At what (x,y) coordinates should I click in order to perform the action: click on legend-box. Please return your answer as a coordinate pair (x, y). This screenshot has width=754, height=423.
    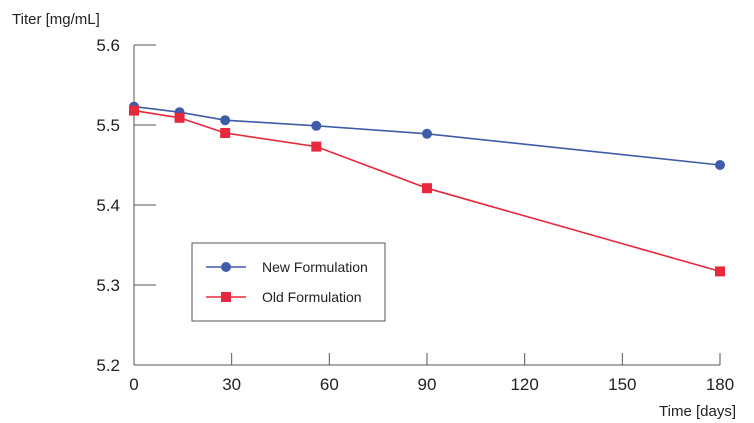
    Looking at the image, I should click on (288, 282).